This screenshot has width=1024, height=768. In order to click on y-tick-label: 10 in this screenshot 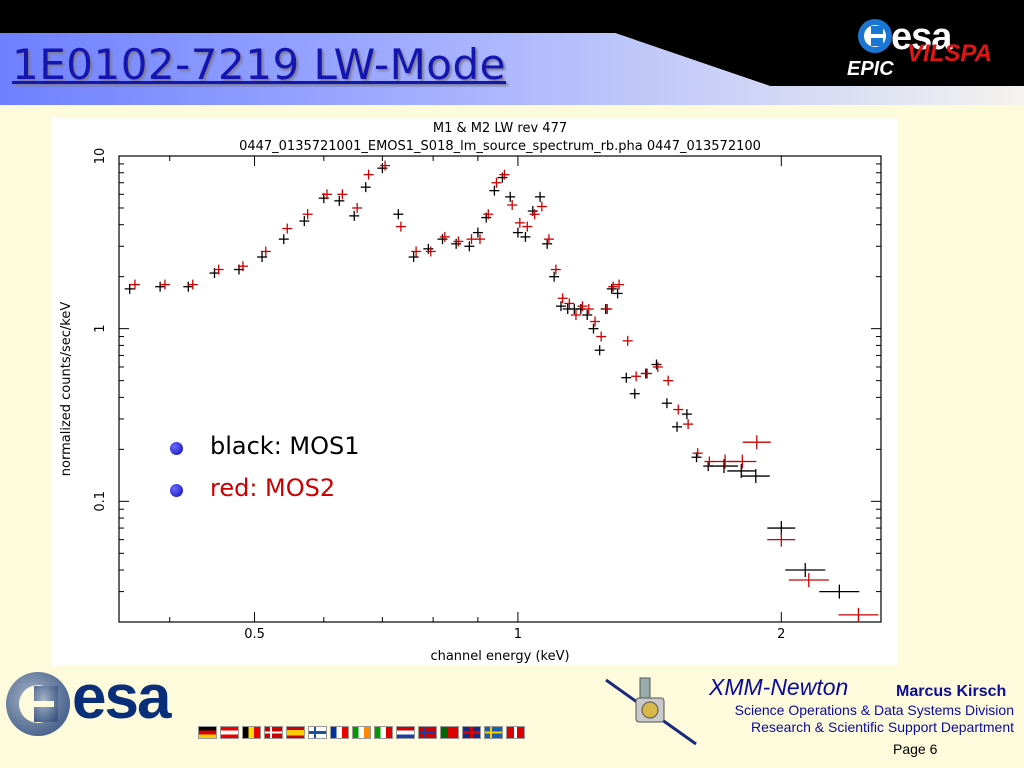, I will do `click(100, 156)`.